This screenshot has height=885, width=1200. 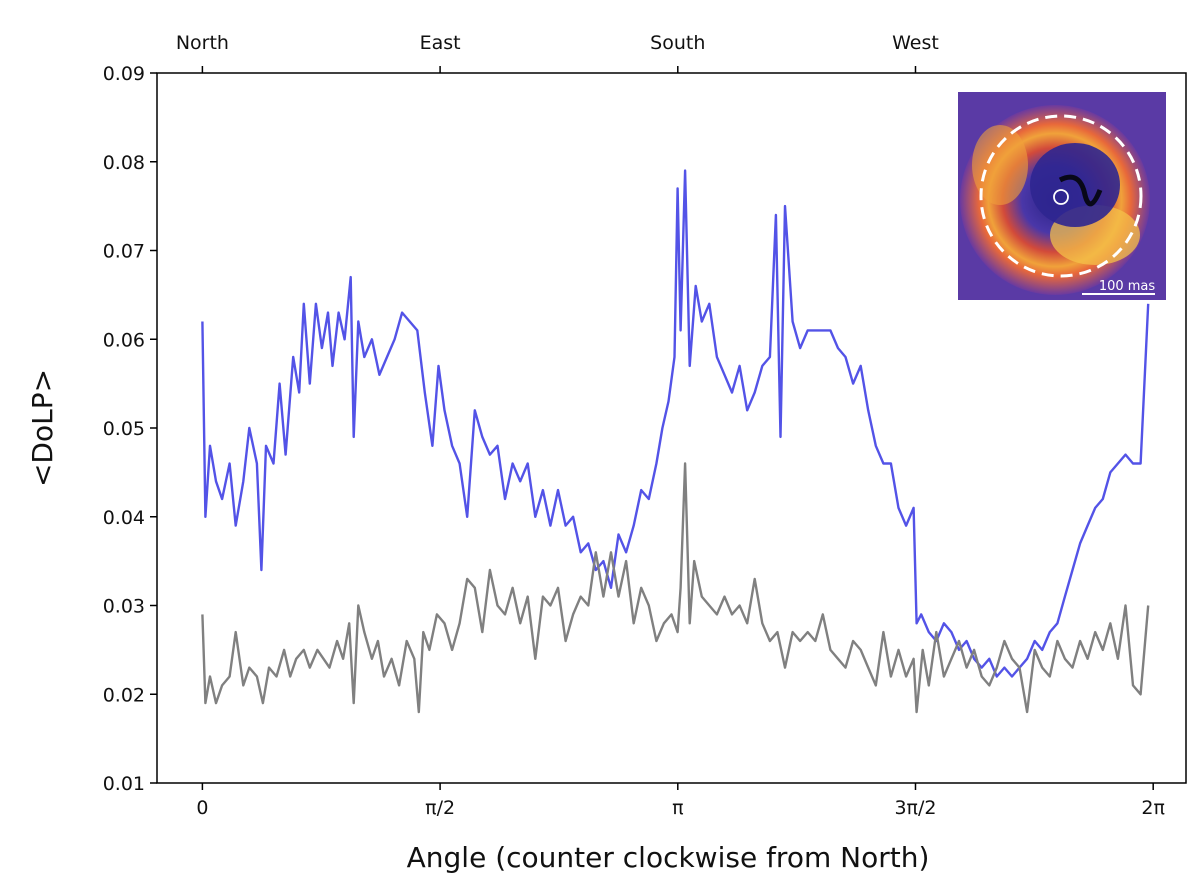 I want to click on top-tick-label: East, so click(x=440, y=43).